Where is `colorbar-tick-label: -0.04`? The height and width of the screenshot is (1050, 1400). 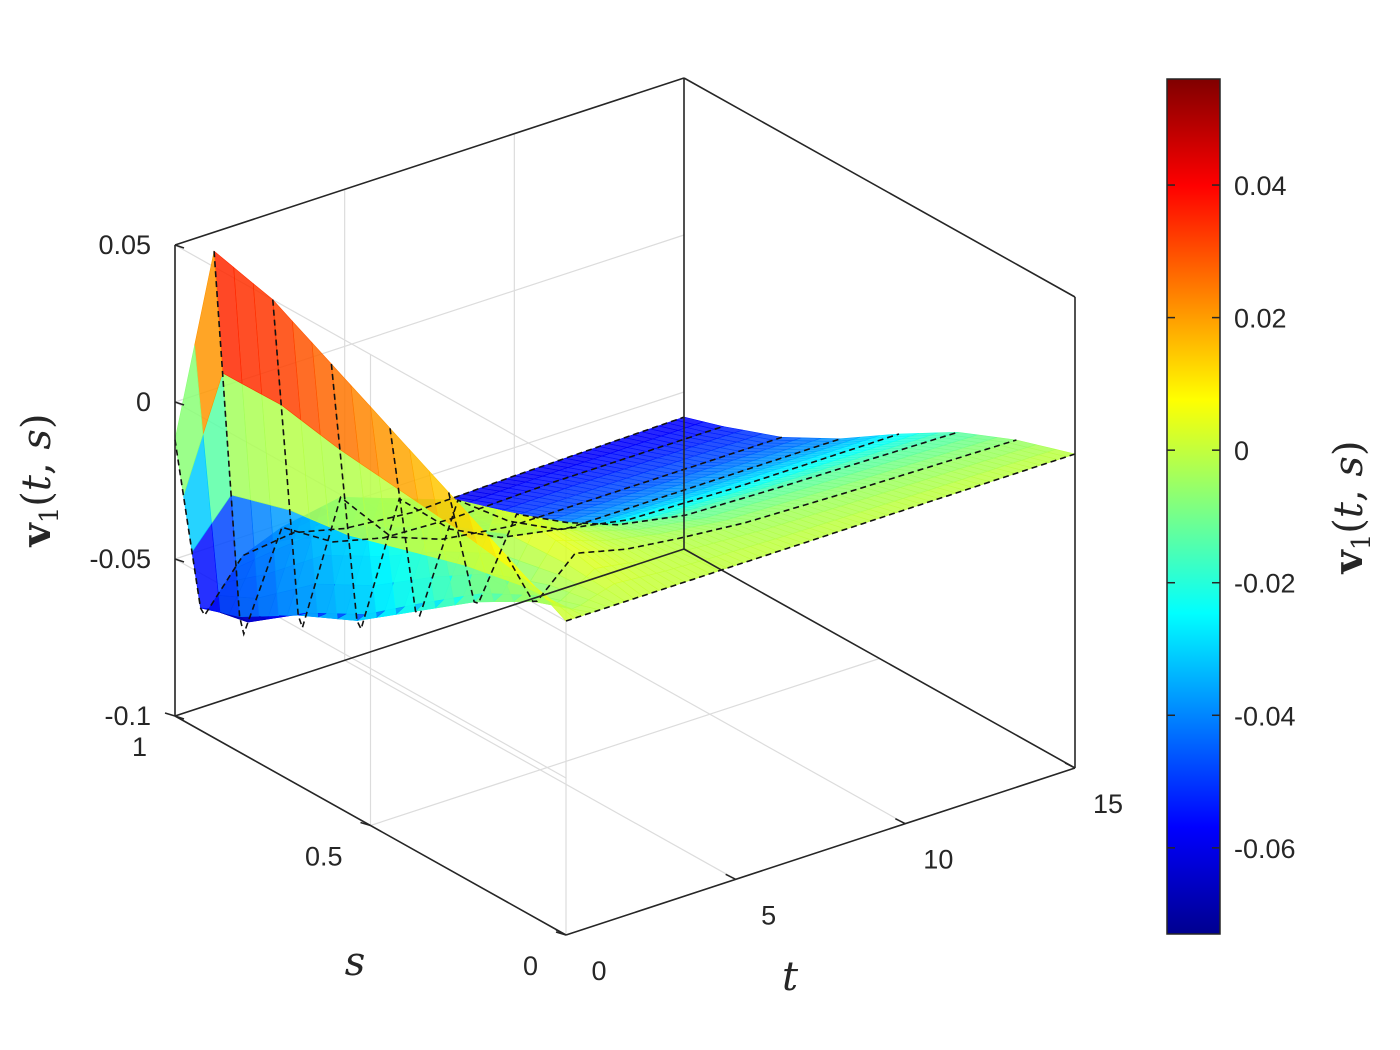
colorbar-tick-label: -0.04 is located at coordinates (1265, 716).